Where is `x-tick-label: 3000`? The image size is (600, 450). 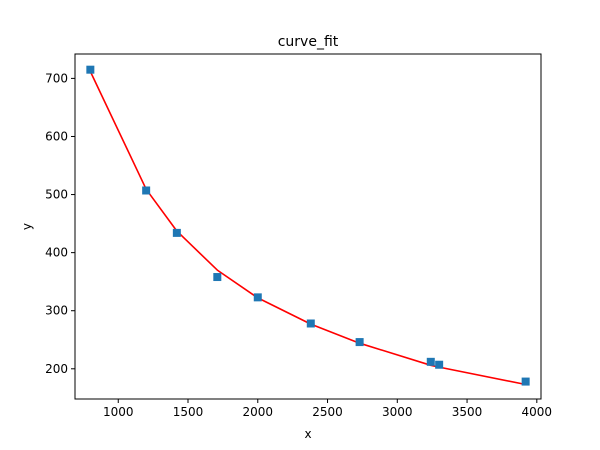
x-tick-label: 3000 is located at coordinates (397, 412).